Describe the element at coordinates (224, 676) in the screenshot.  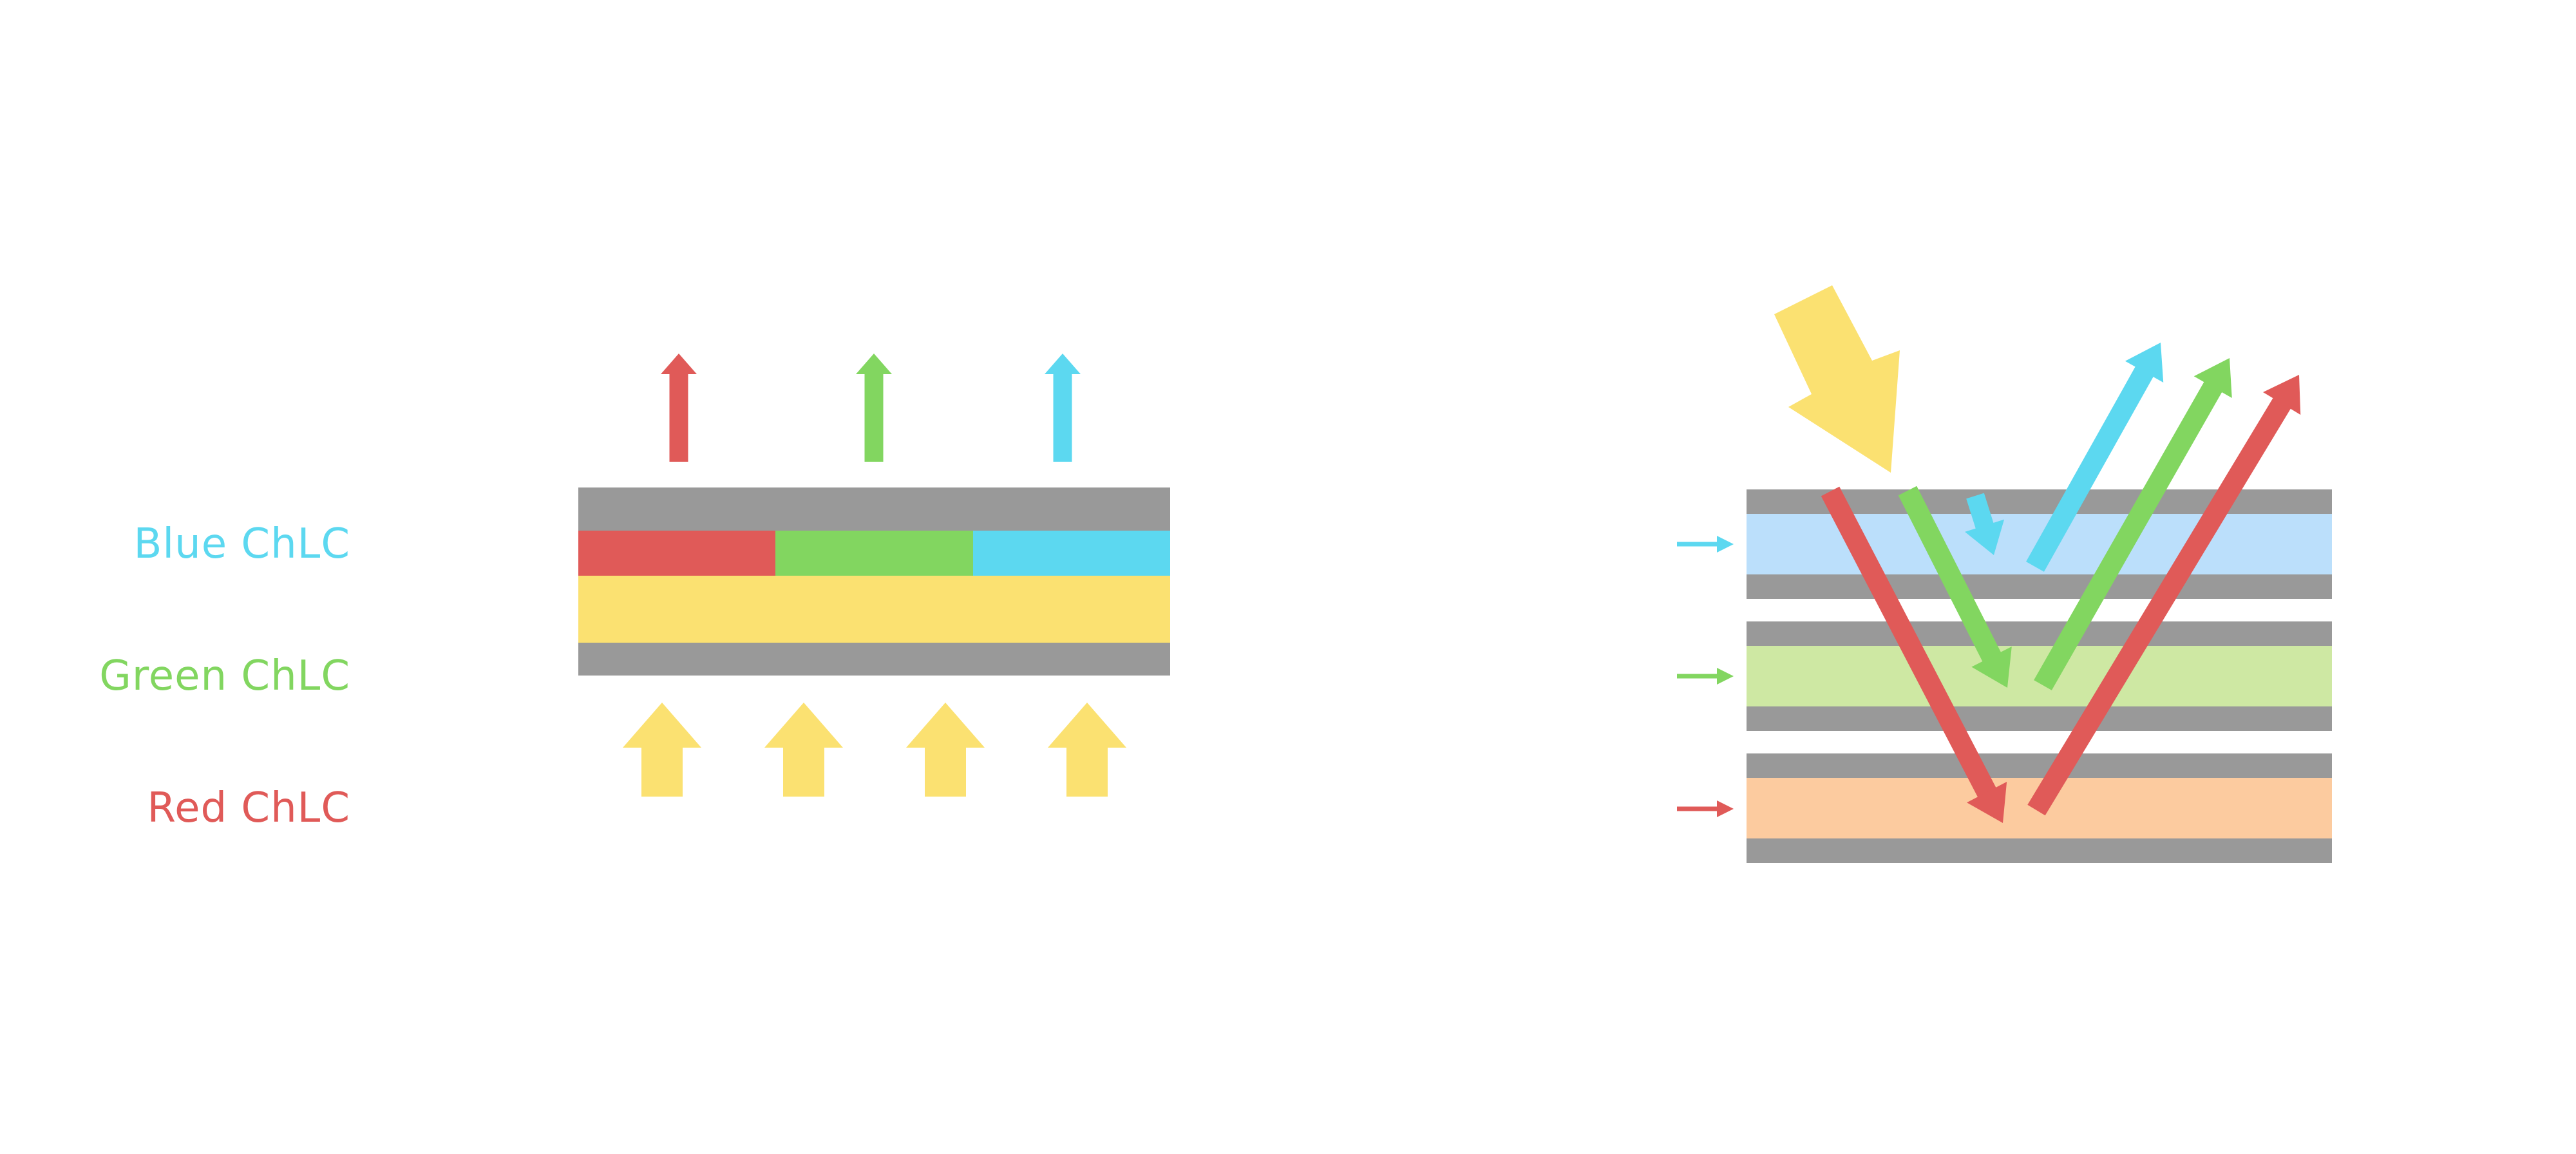
I see `green-chlc-label: Green ChLC` at that location.